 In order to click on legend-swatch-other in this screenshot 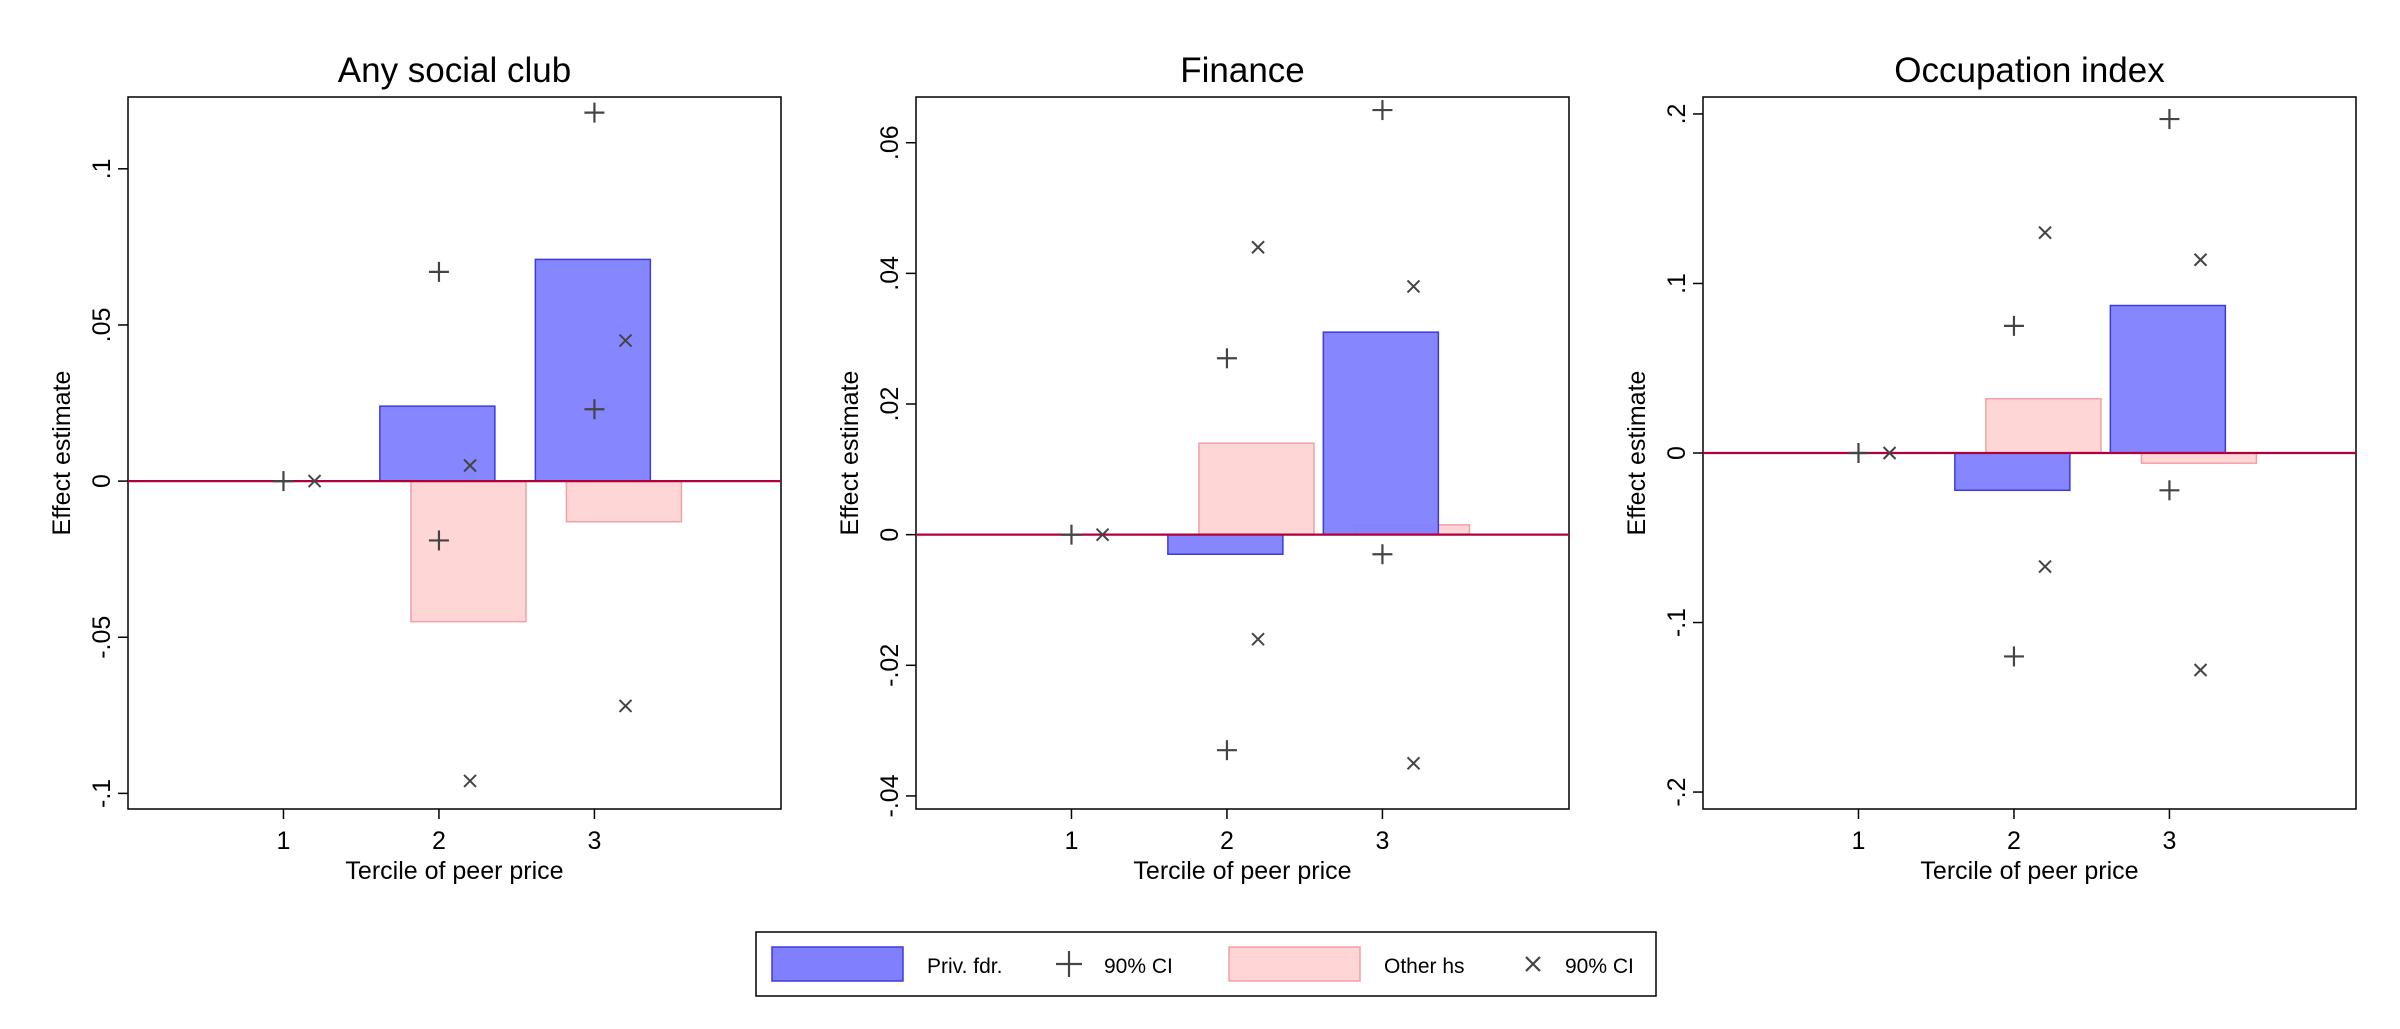, I will do `click(1294, 964)`.